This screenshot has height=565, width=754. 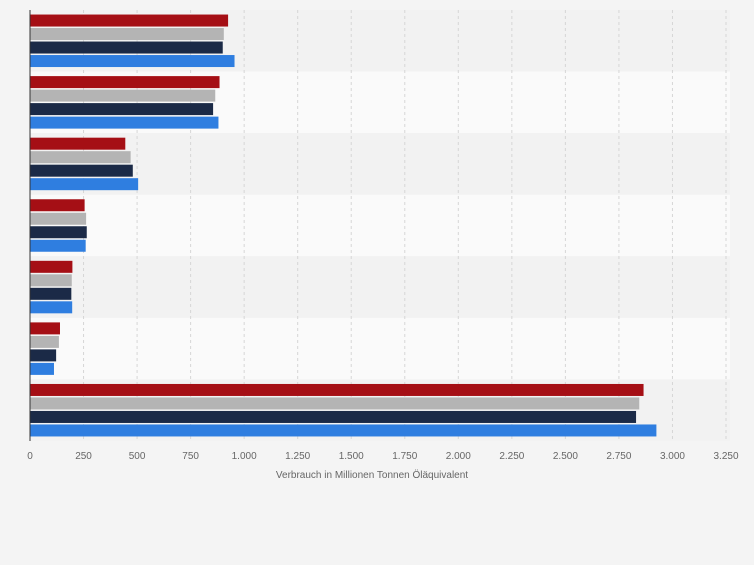 What do you see at coordinates (30, 456) in the screenshot?
I see `x-tick-label-0: 0` at bounding box center [30, 456].